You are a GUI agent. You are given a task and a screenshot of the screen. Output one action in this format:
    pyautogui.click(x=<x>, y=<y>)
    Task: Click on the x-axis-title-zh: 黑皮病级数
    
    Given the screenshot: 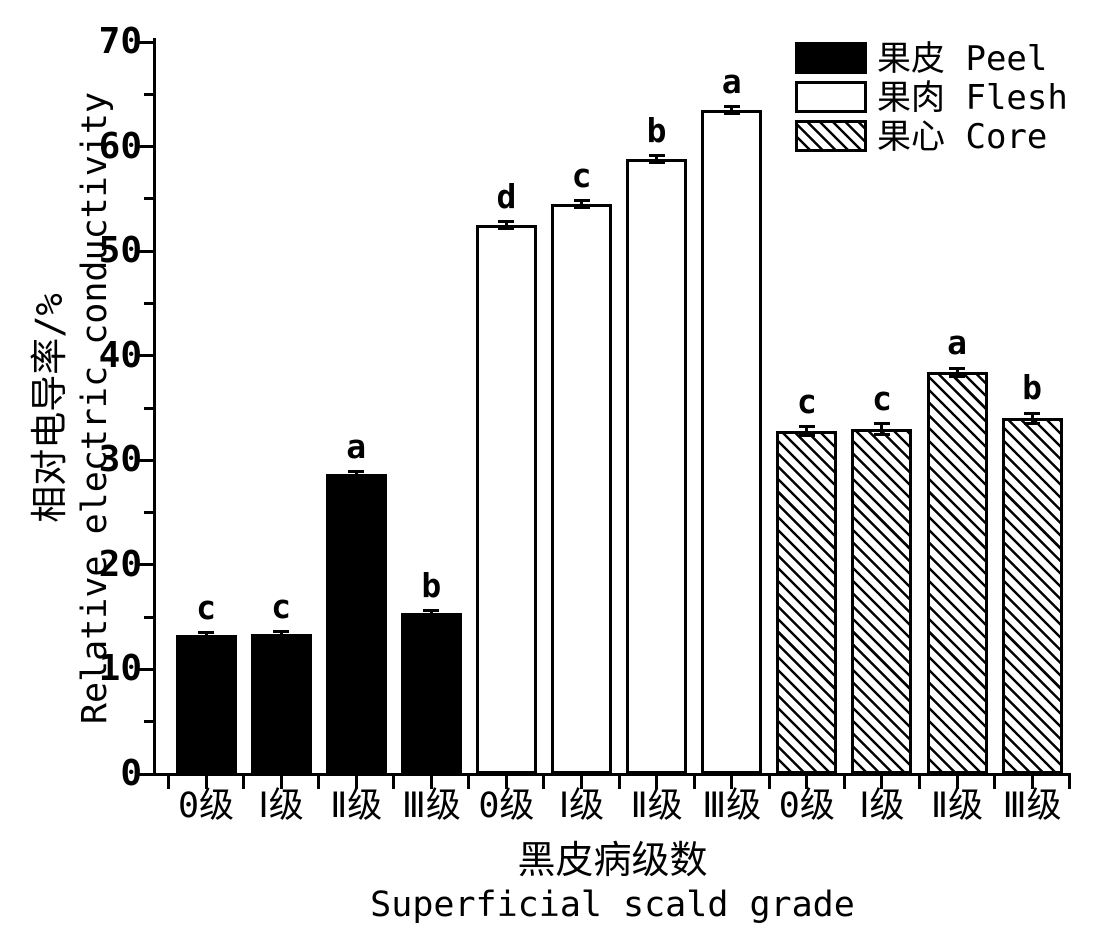 What is the action you would take?
    pyautogui.click(x=612, y=860)
    